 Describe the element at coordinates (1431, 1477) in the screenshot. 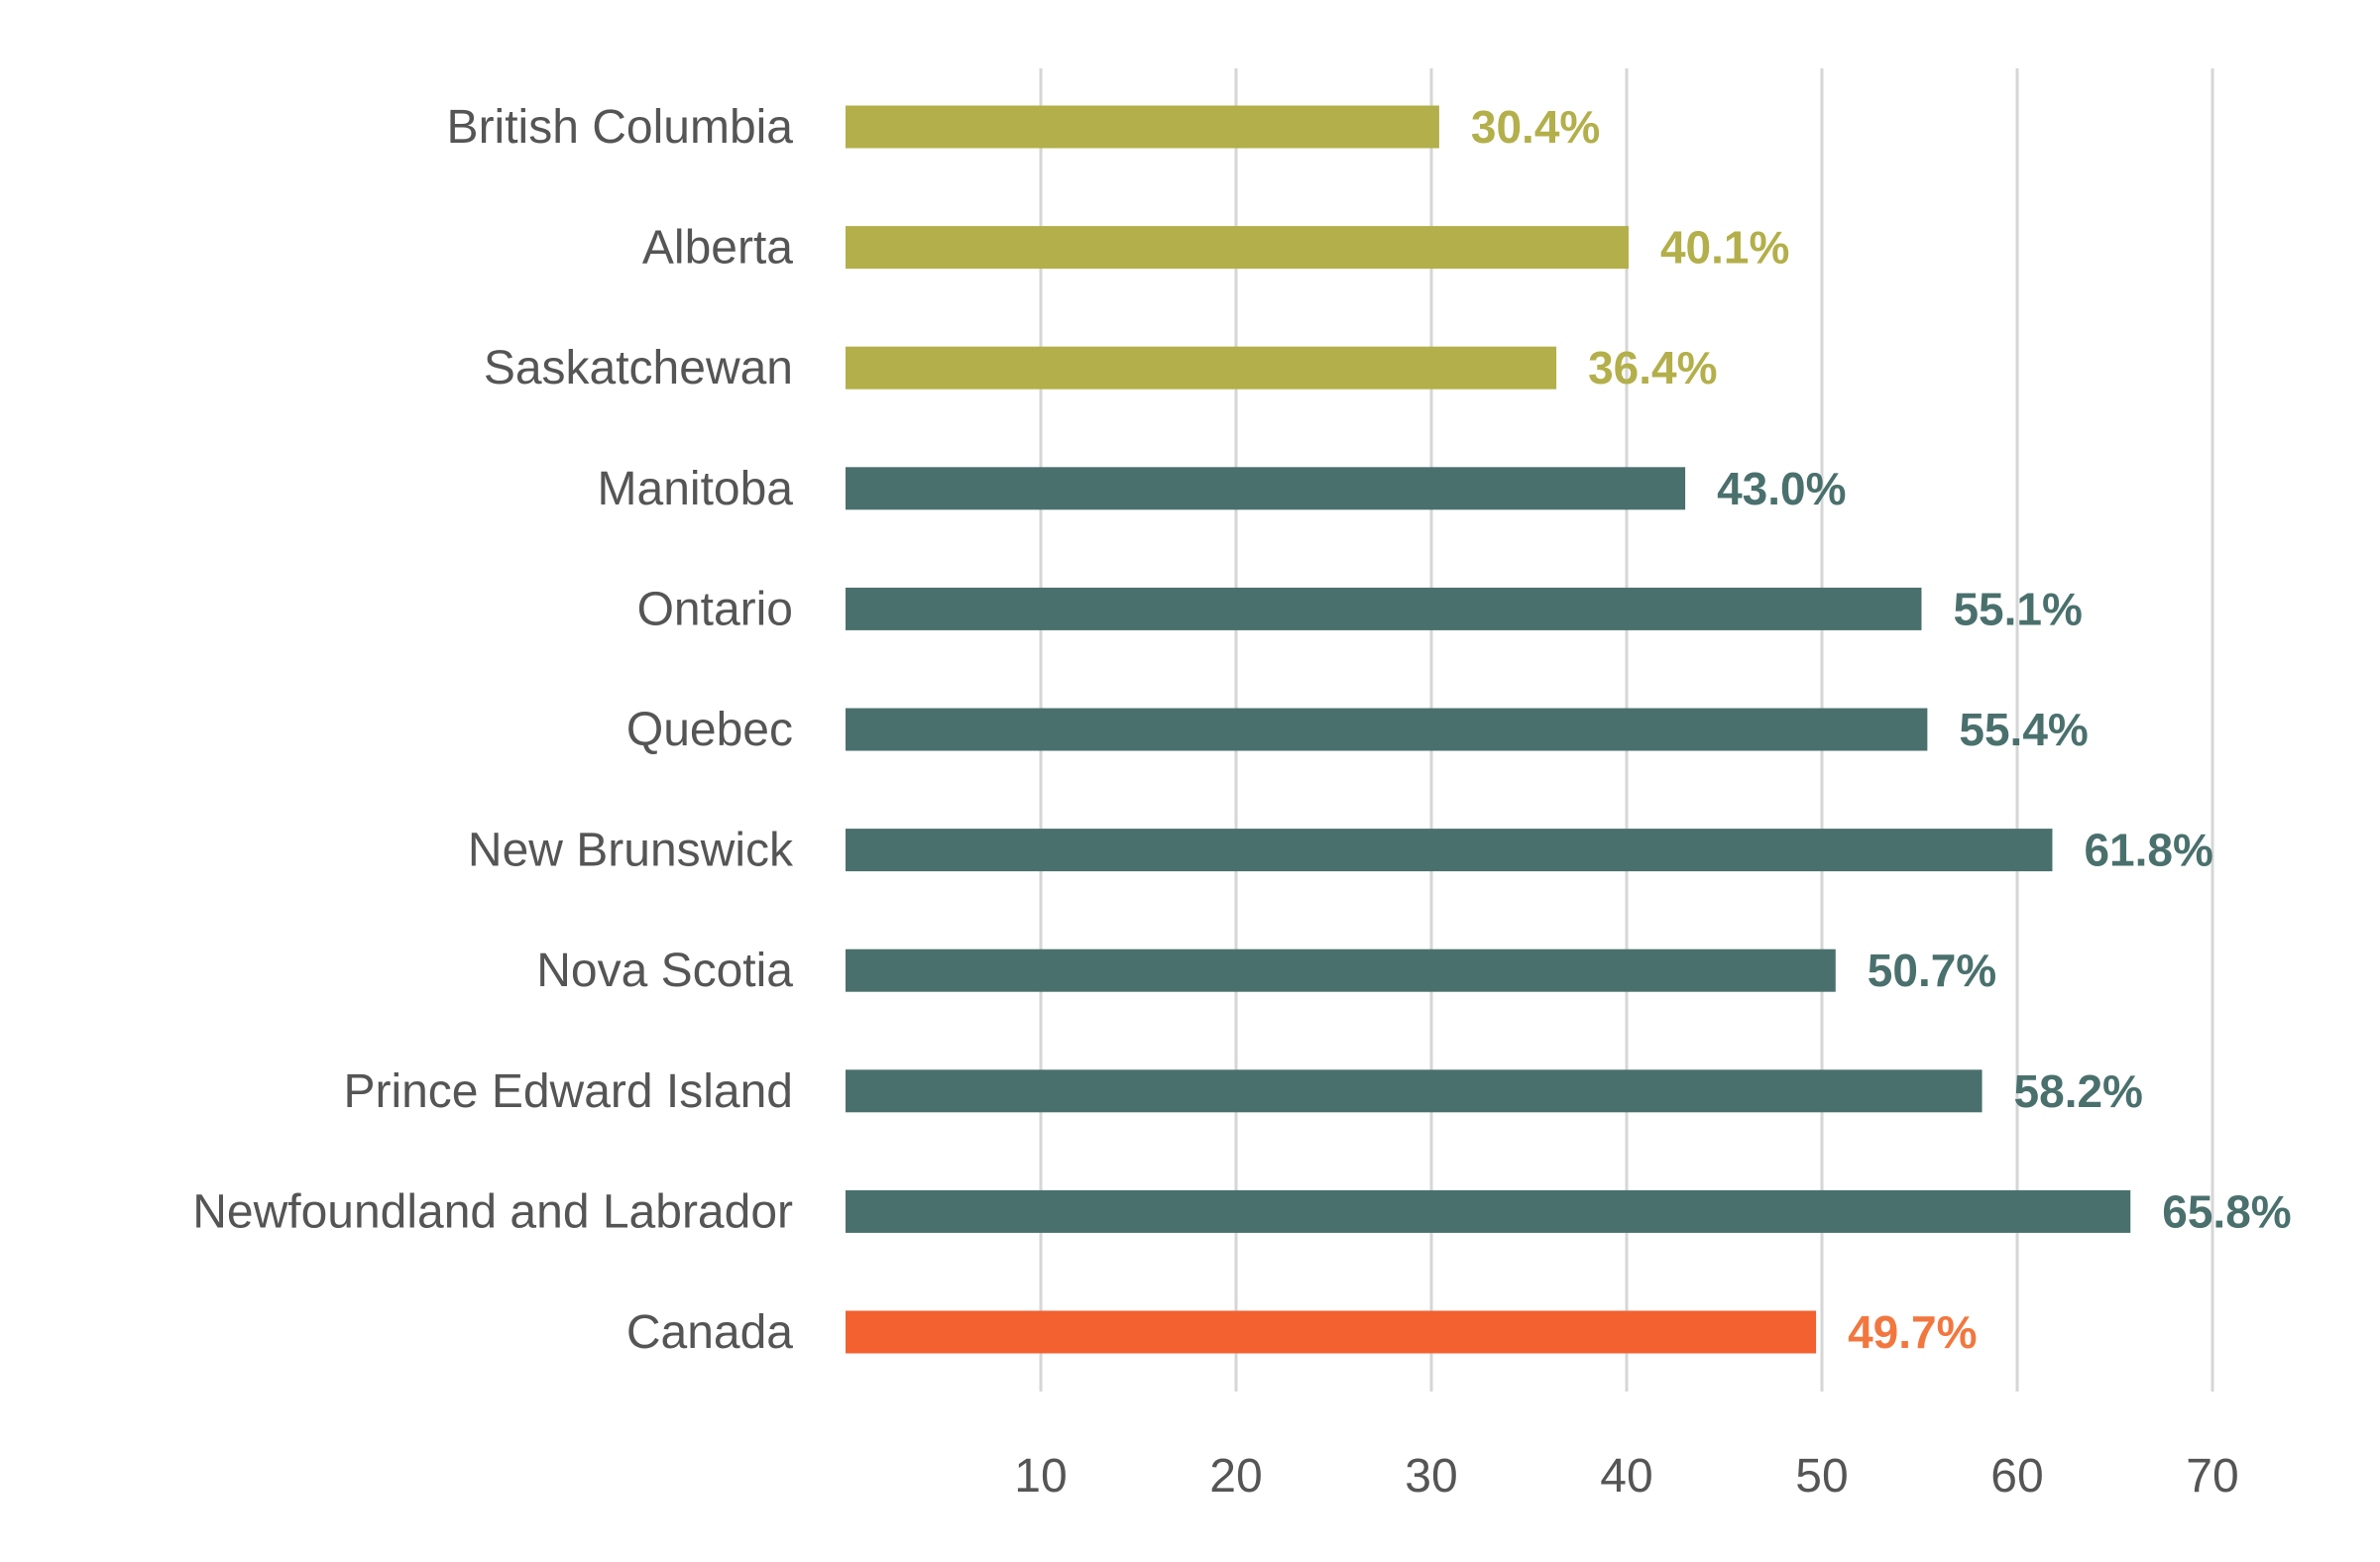

I see `x-tick-label: 30` at that location.